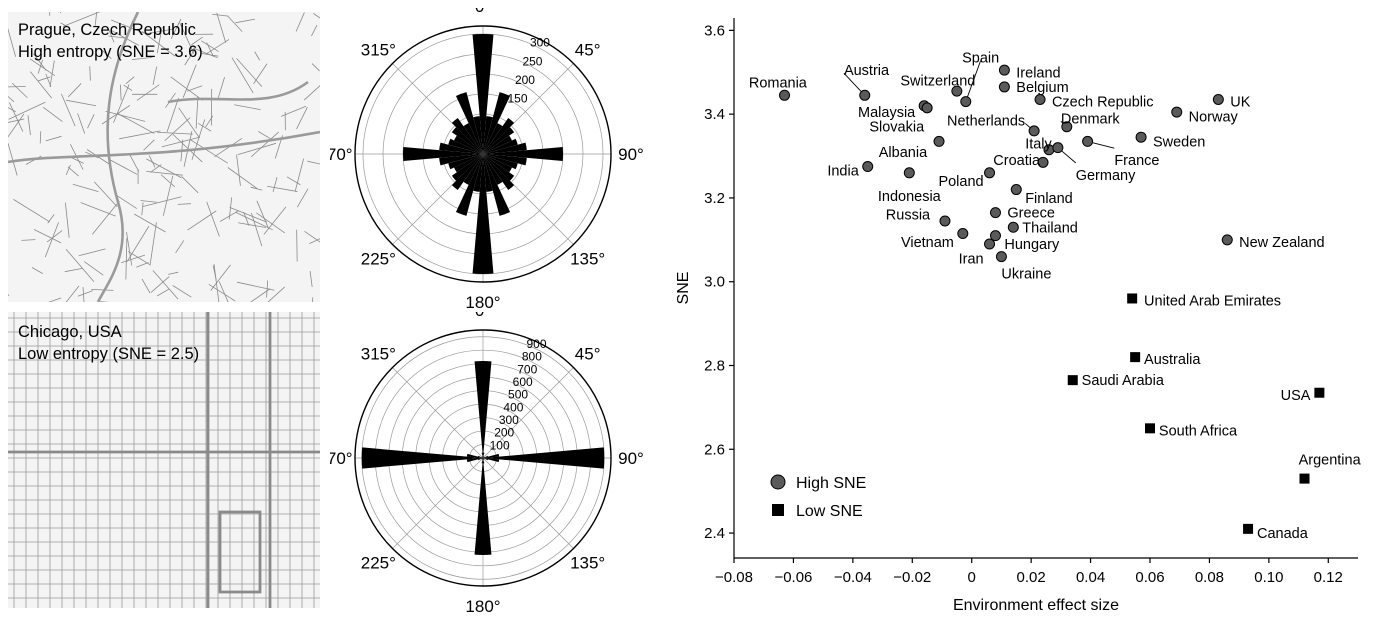 Image resolution: width=1400 pixels, height=620 pixels. Describe the element at coordinates (908, 216) in the screenshot. I see `point-label: Russia` at that location.